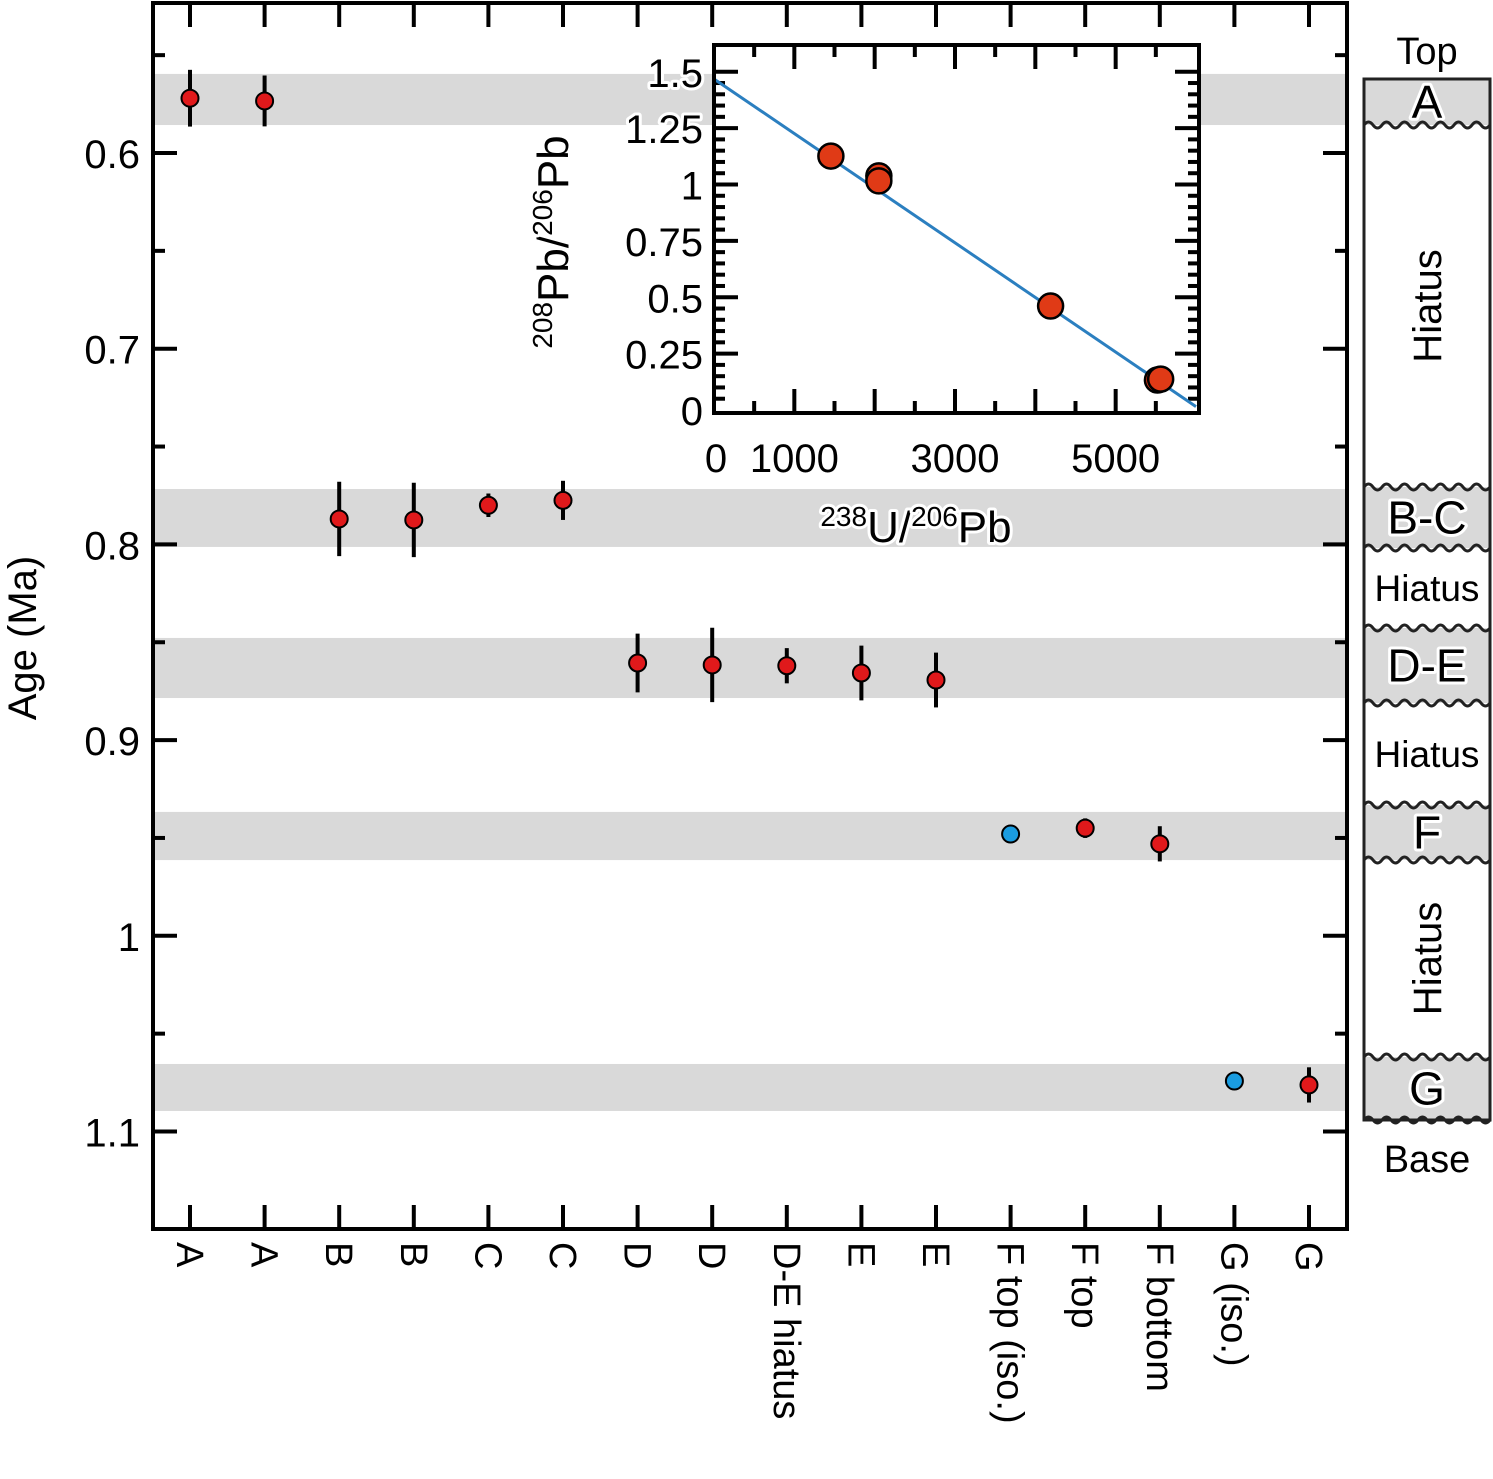 Image resolution: width=1493 pixels, height=1479 pixels. I want to click on inset-x-tick-labels: 0 1000 3000 5000, so click(932, 459).